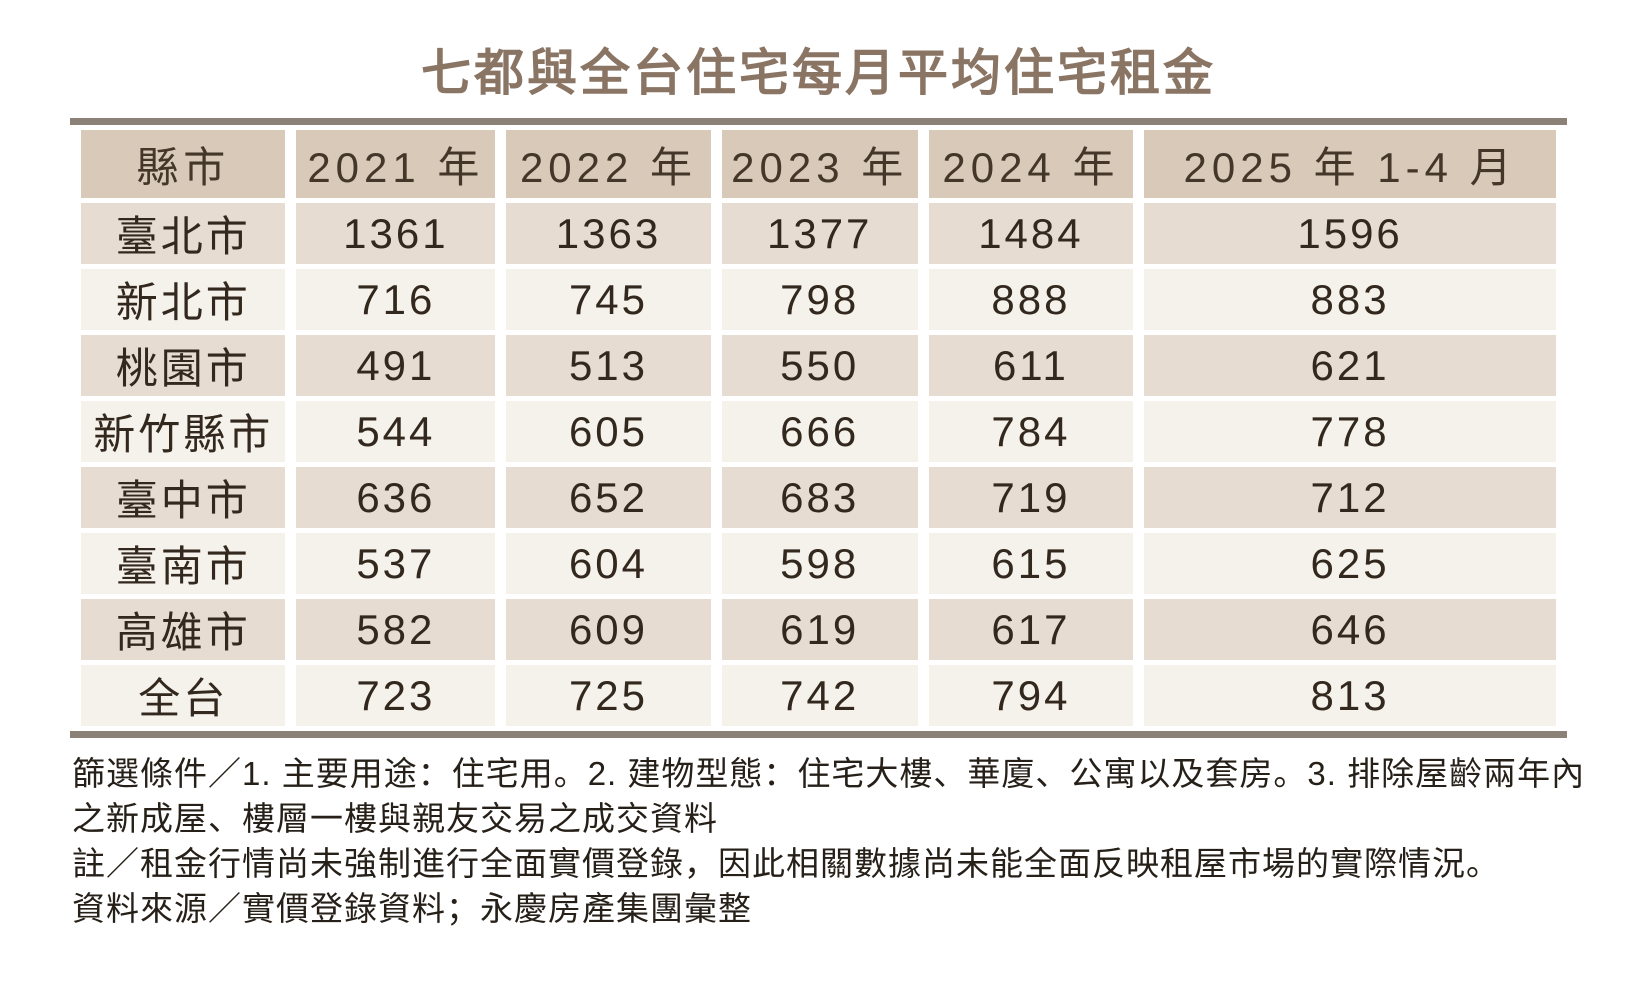  I want to click on value-cell: 605, so click(608, 431).